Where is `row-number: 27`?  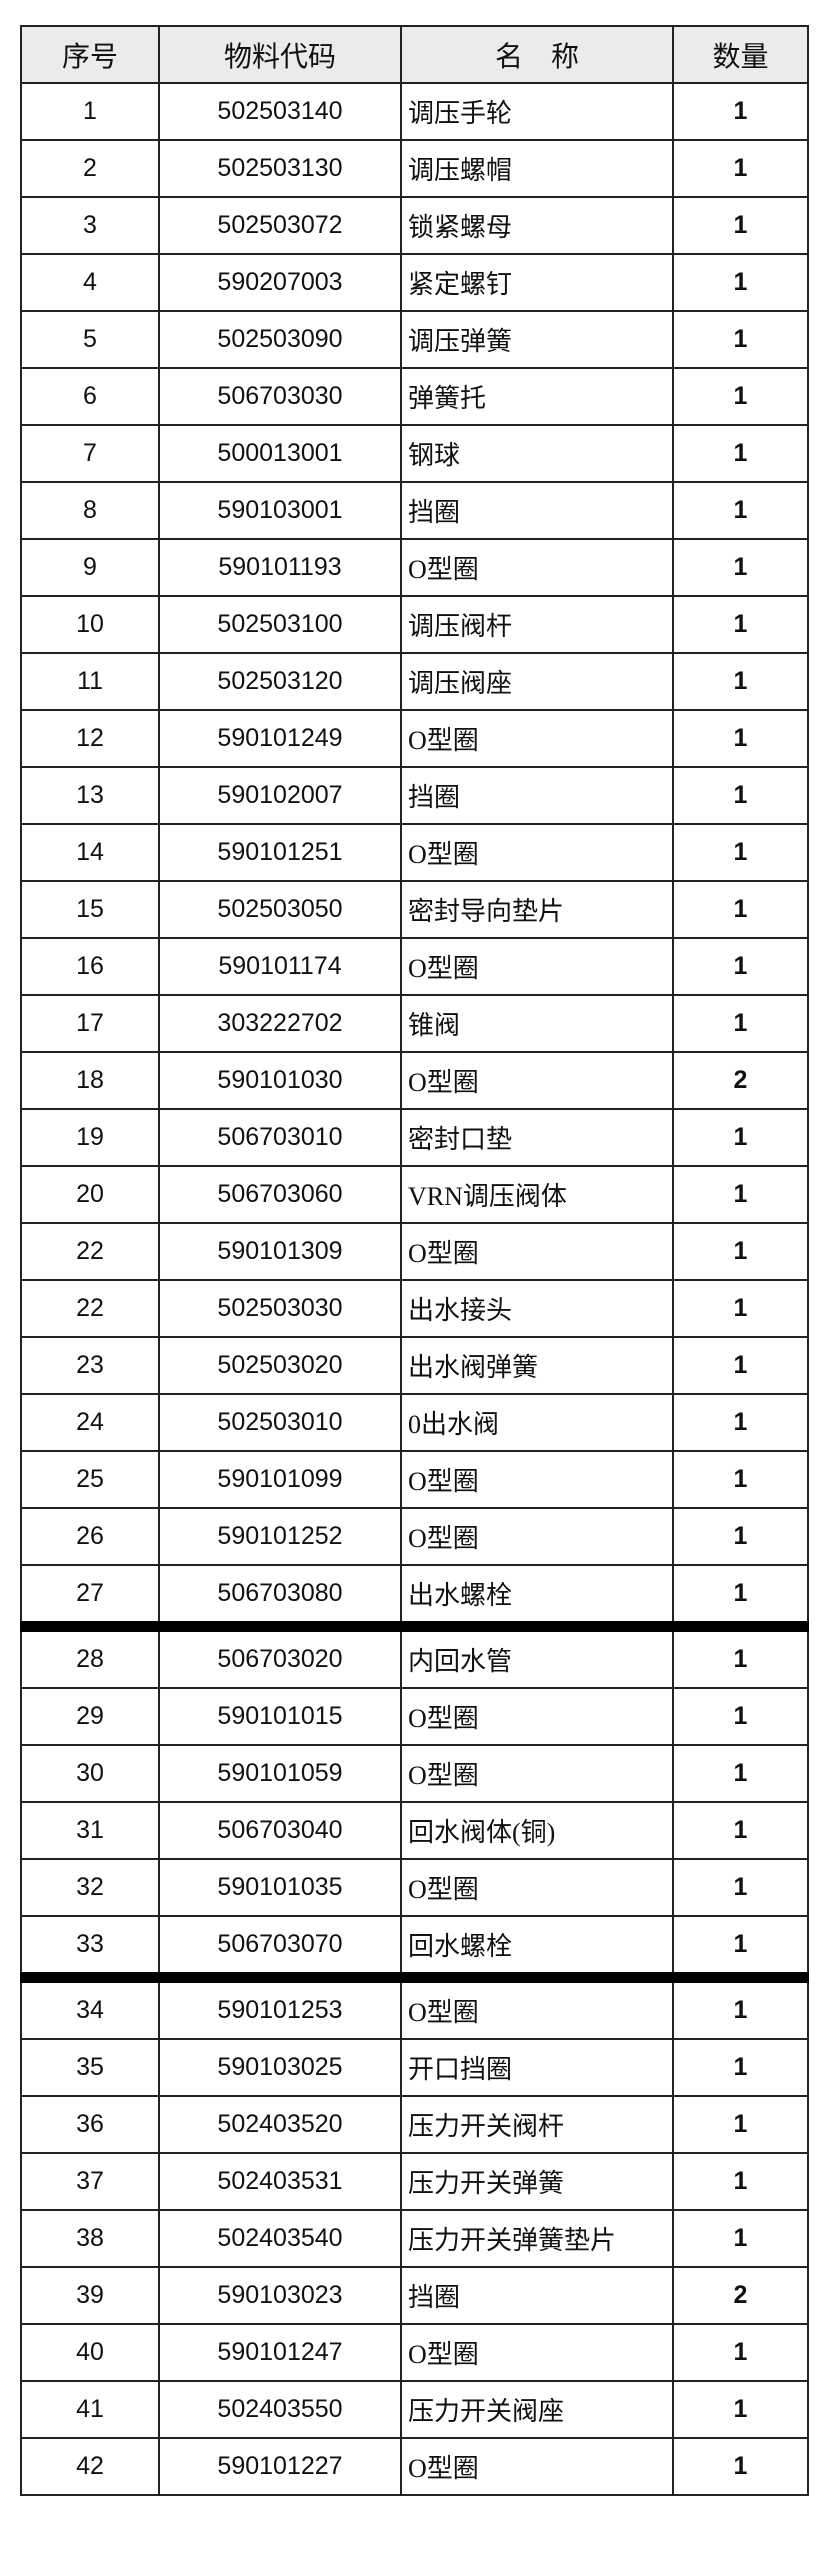
row-number: 27 is located at coordinates (90, 1598).